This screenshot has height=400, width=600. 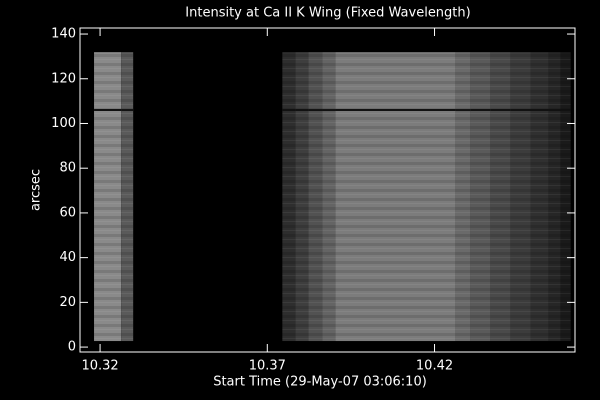 What do you see at coordinates (63, 78) in the screenshot?
I see `y-tick-label: 120` at bounding box center [63, 78].